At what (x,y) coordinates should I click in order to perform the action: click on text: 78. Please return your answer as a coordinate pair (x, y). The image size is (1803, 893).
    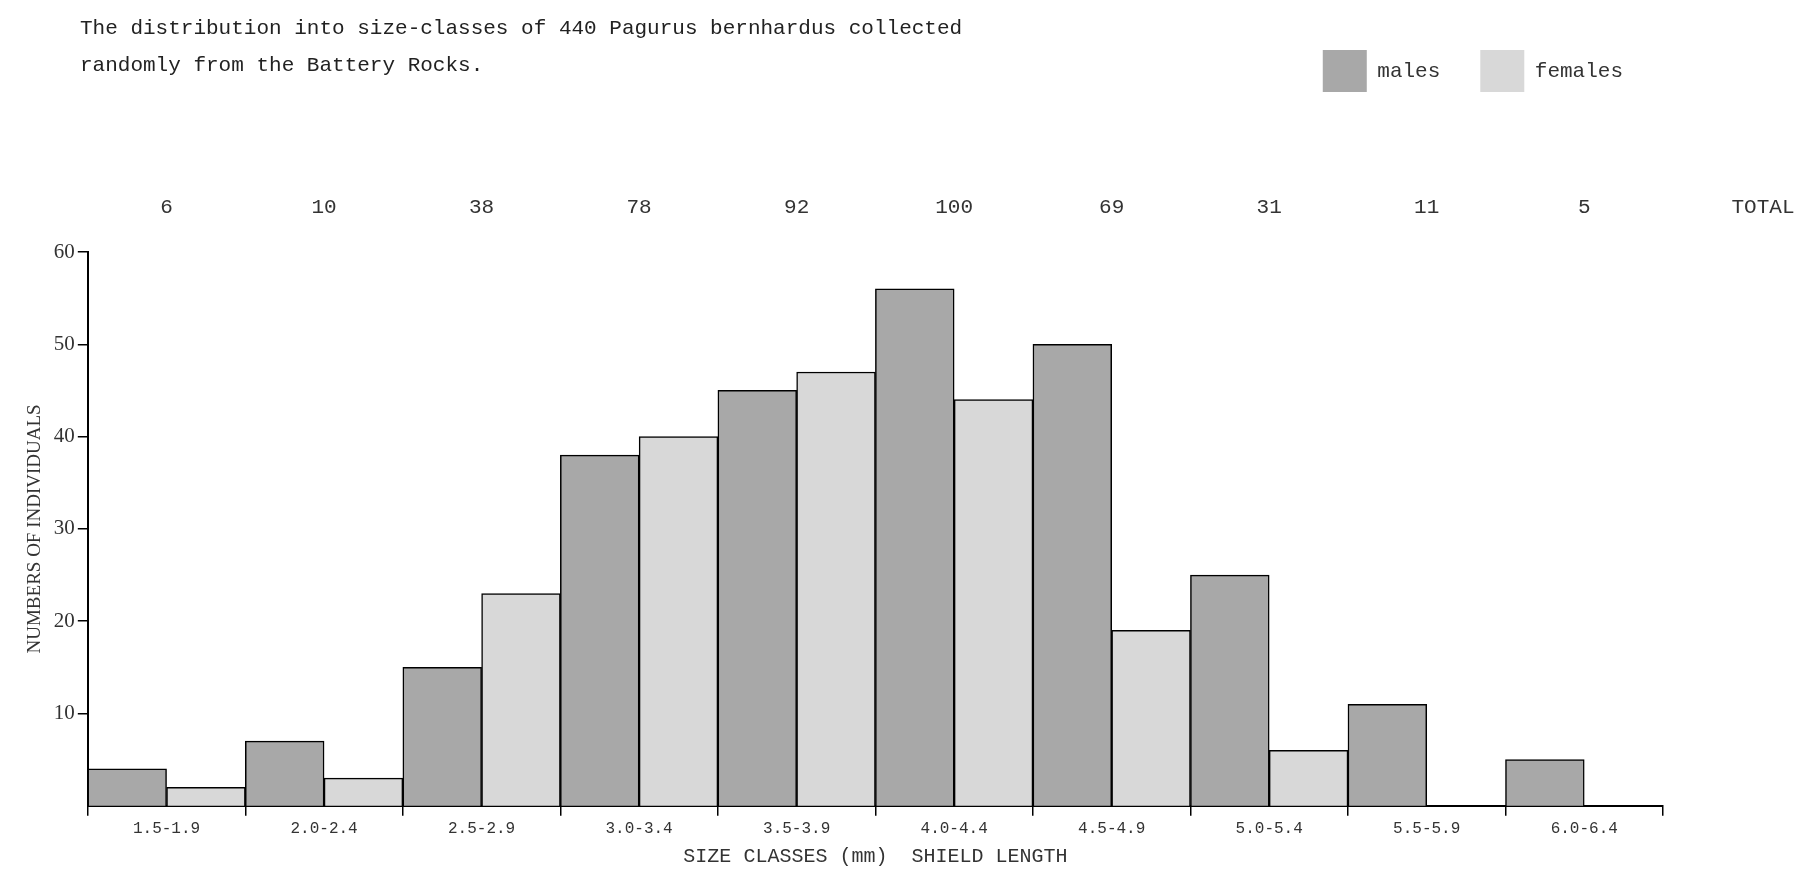
    Looking at the image, I should click on (639, 207).